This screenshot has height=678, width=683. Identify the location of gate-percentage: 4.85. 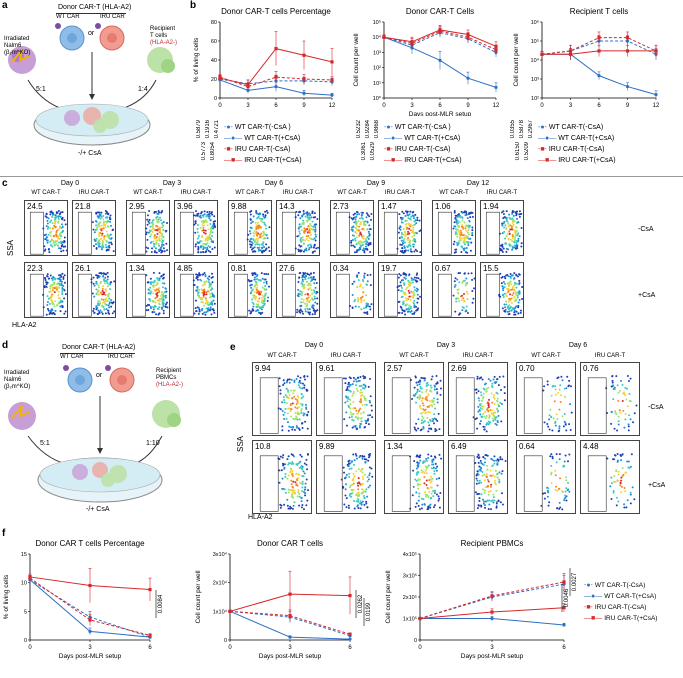
(185, 268).